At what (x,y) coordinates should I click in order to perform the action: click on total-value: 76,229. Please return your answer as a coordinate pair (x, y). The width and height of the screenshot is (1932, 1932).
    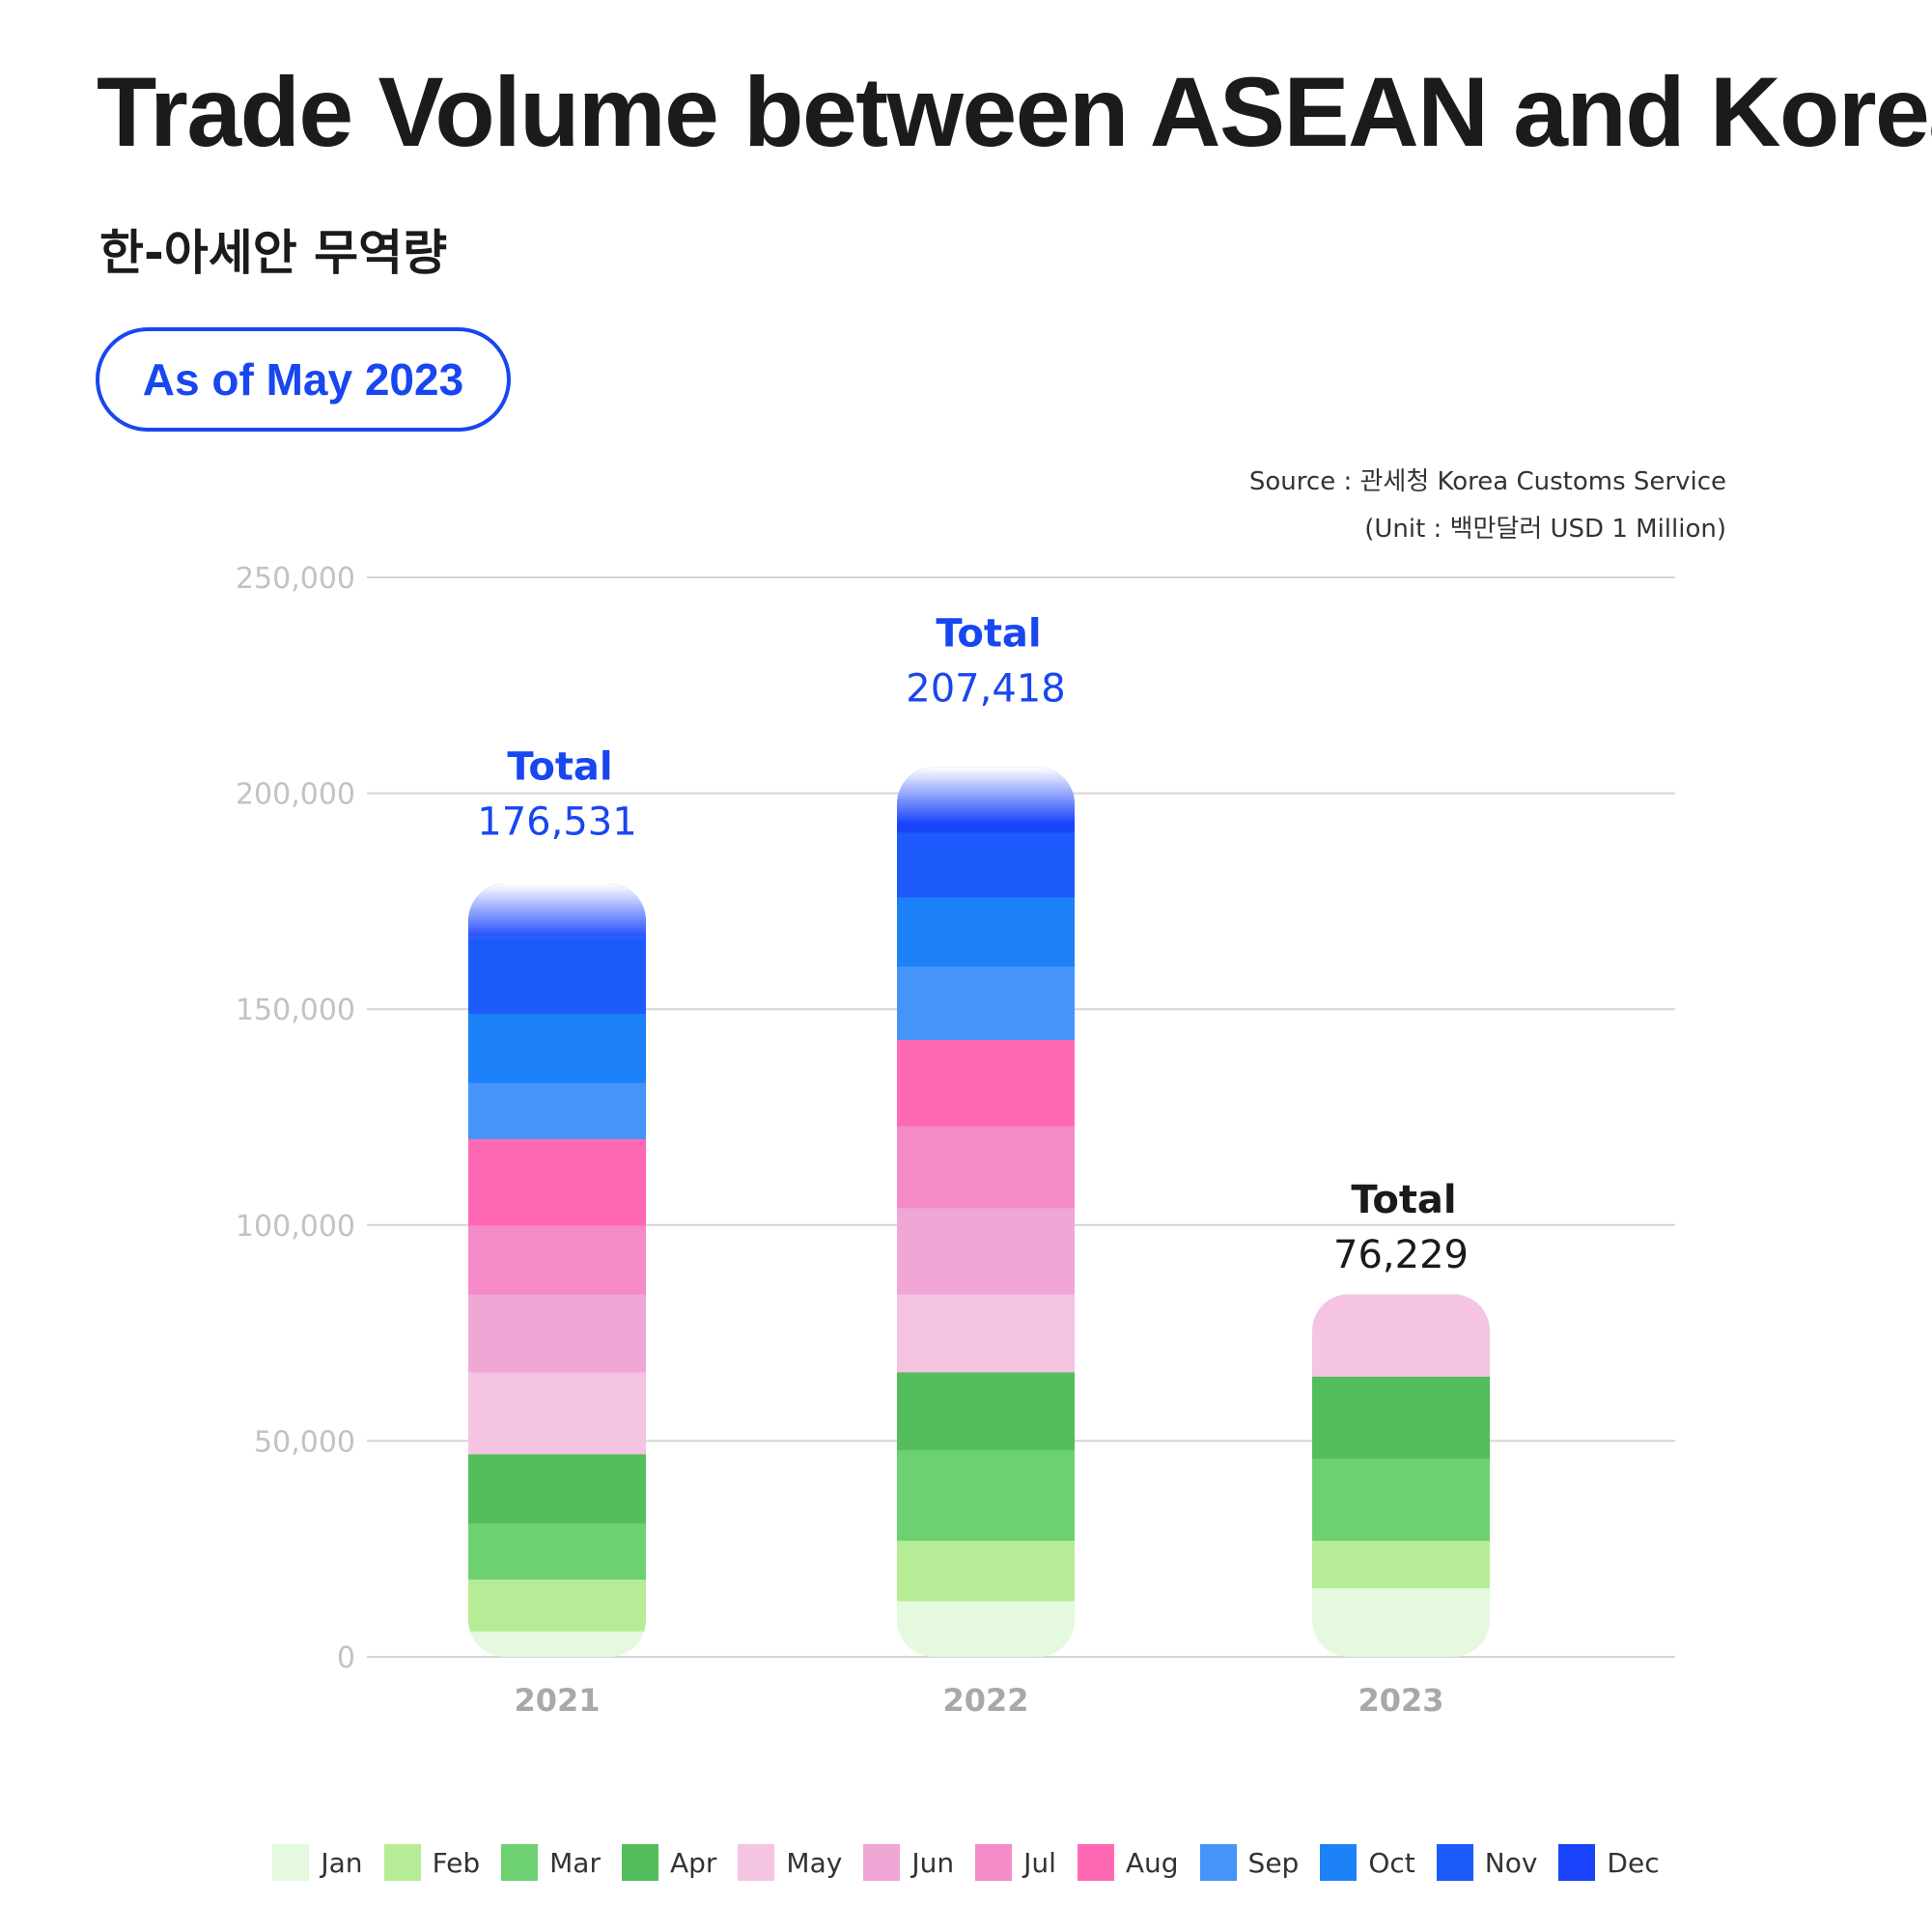
    Looking at the image, I should click on (1401, 1255).